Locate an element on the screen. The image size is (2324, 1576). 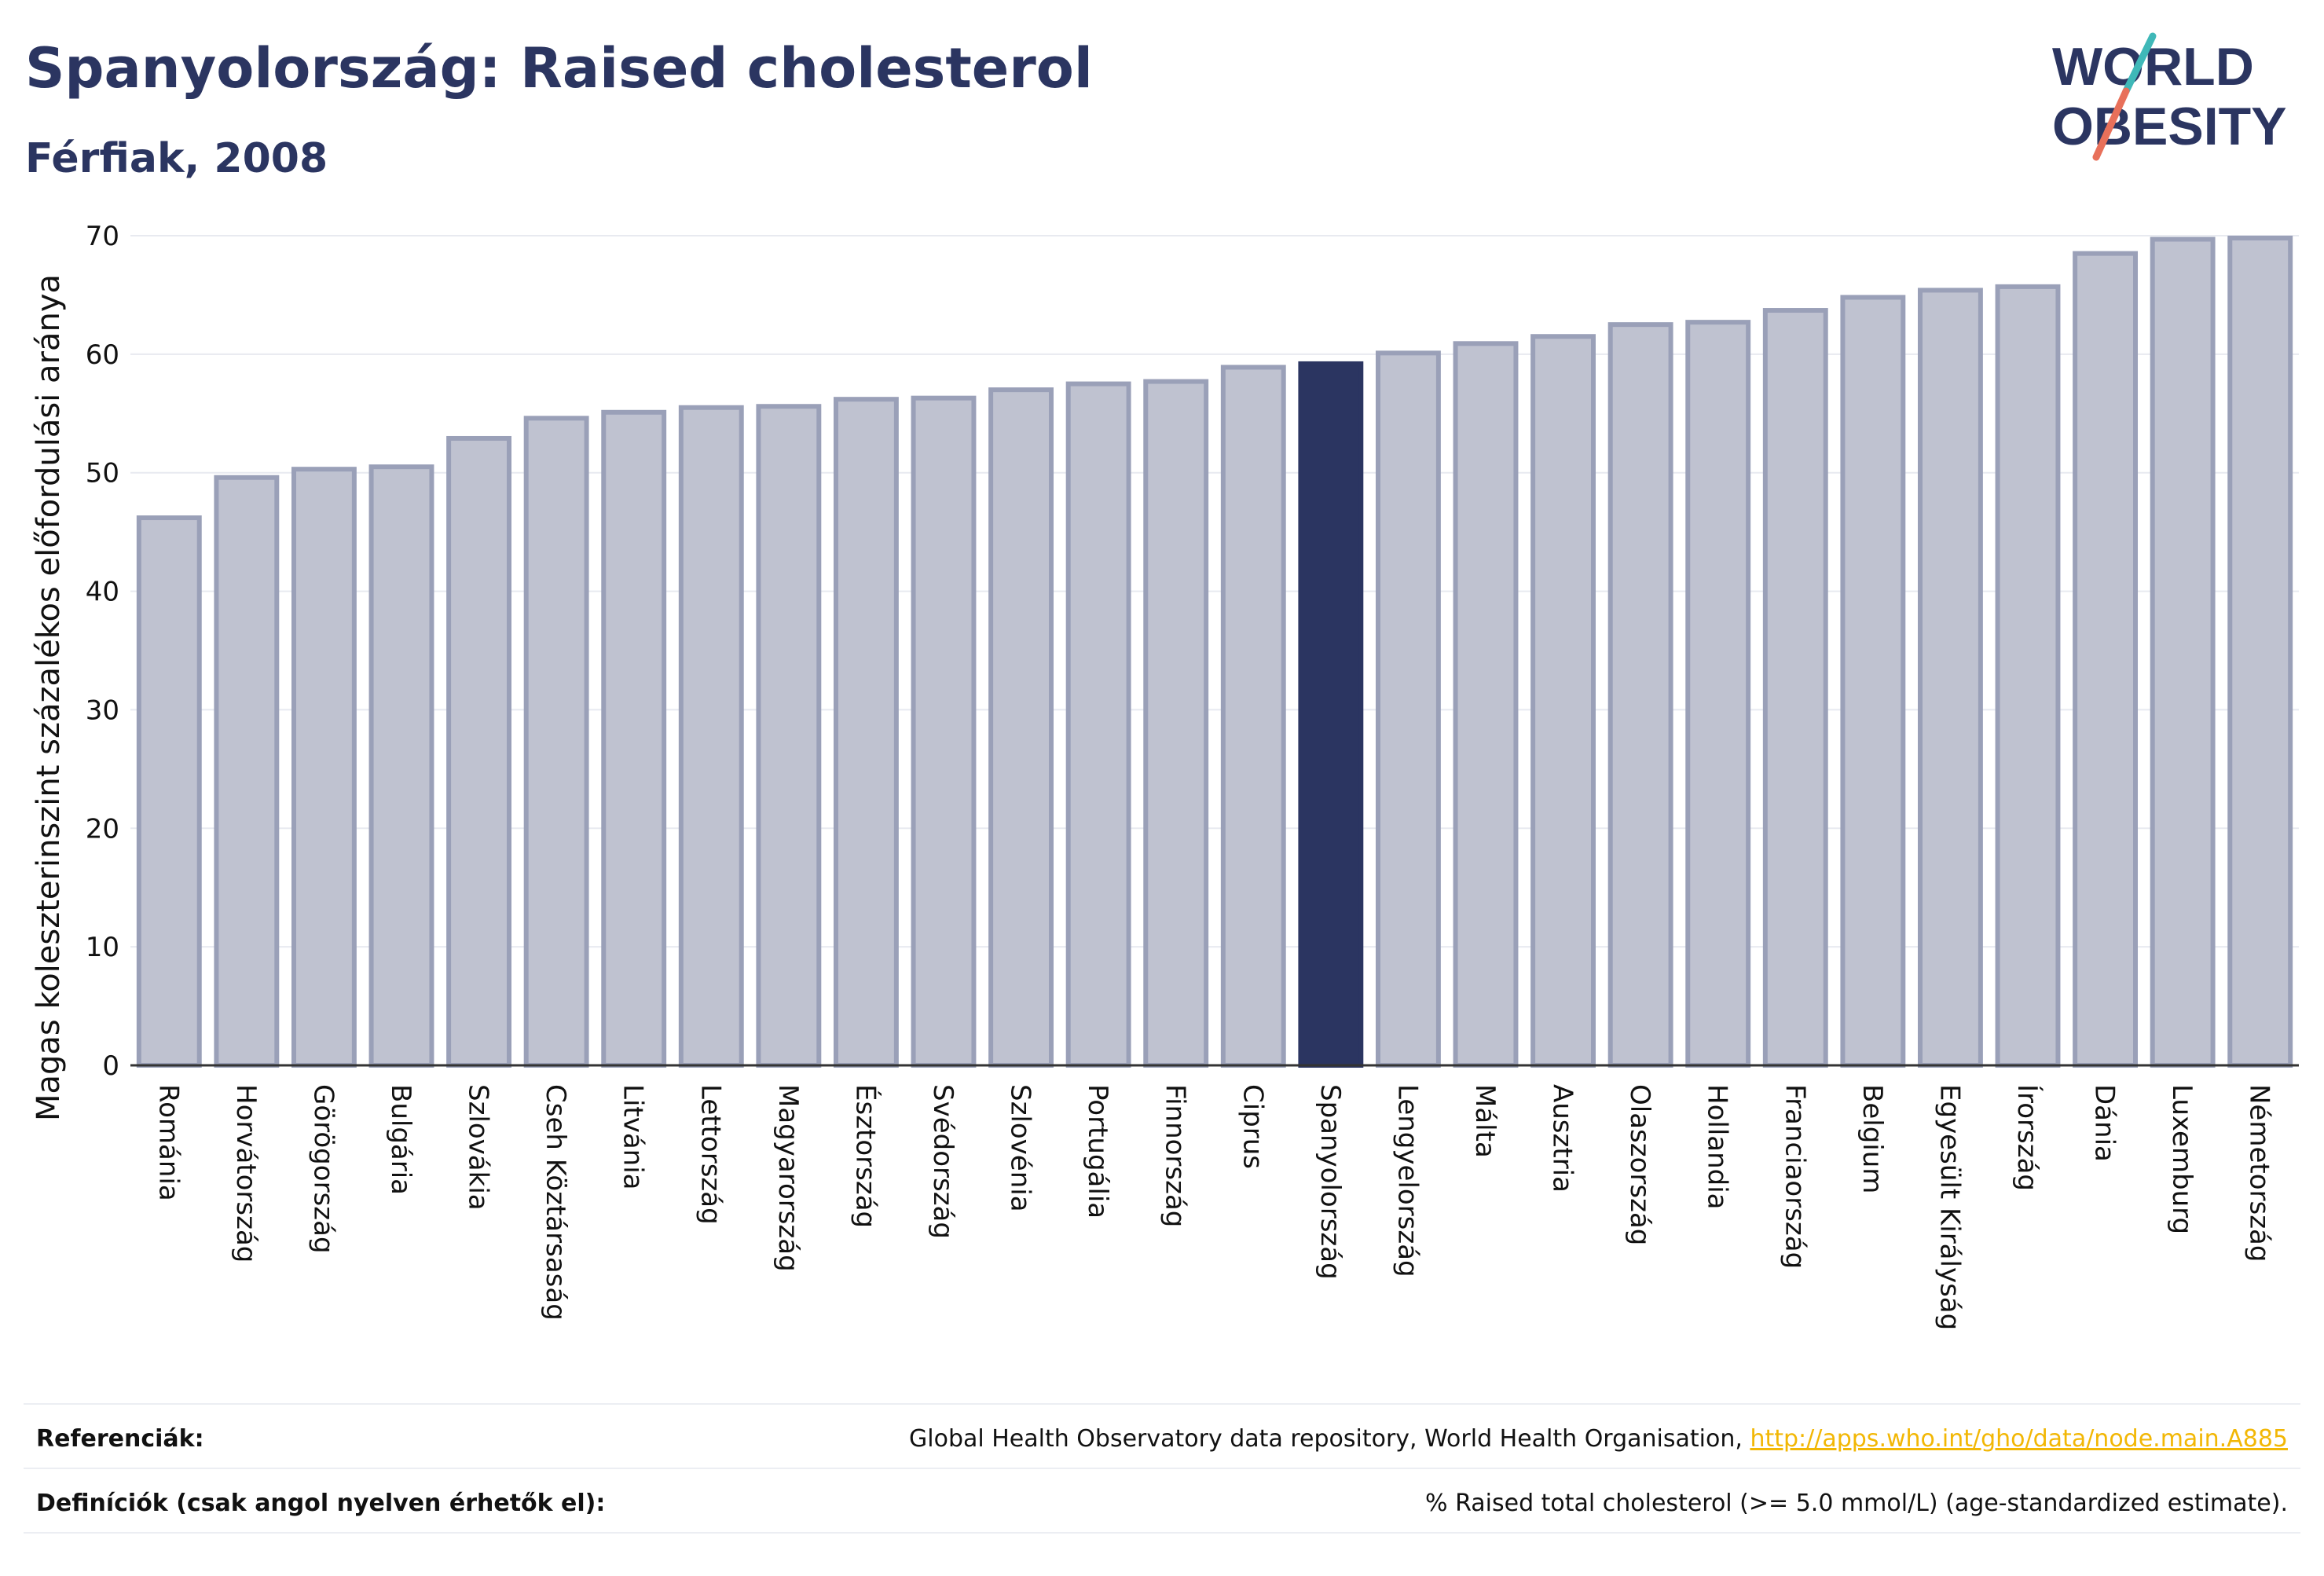
y-tick-label: 0 is located at coordinates (110, 1066).